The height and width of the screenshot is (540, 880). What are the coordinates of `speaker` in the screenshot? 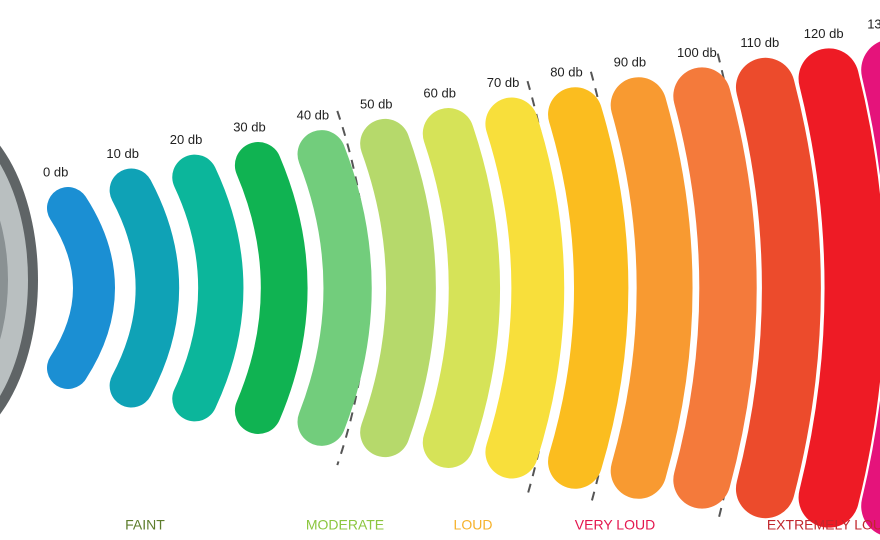 It's located at (19, 280).